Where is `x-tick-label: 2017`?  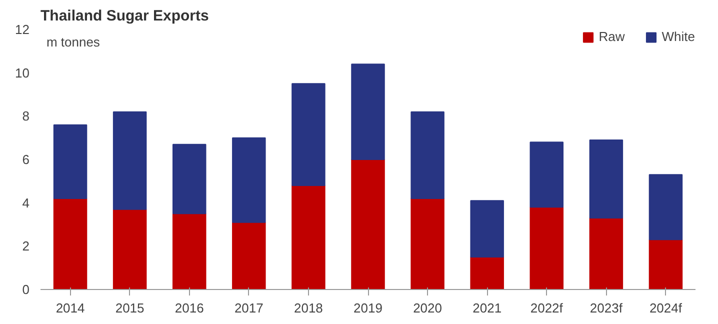 x-tick-label: 2017 is located at coordinates (249, 308).